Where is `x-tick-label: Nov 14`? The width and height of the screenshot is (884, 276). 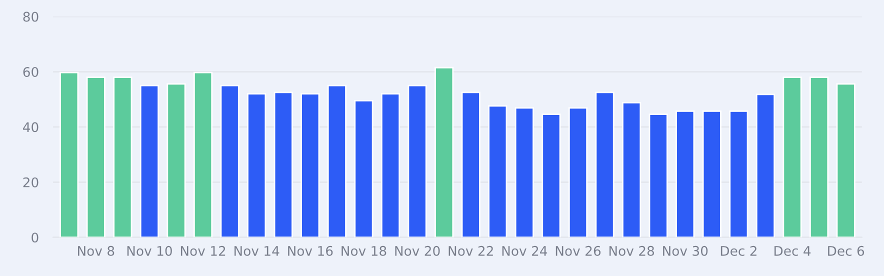
x-tick-label: Nov 14 is located at coordinates (257, 251).